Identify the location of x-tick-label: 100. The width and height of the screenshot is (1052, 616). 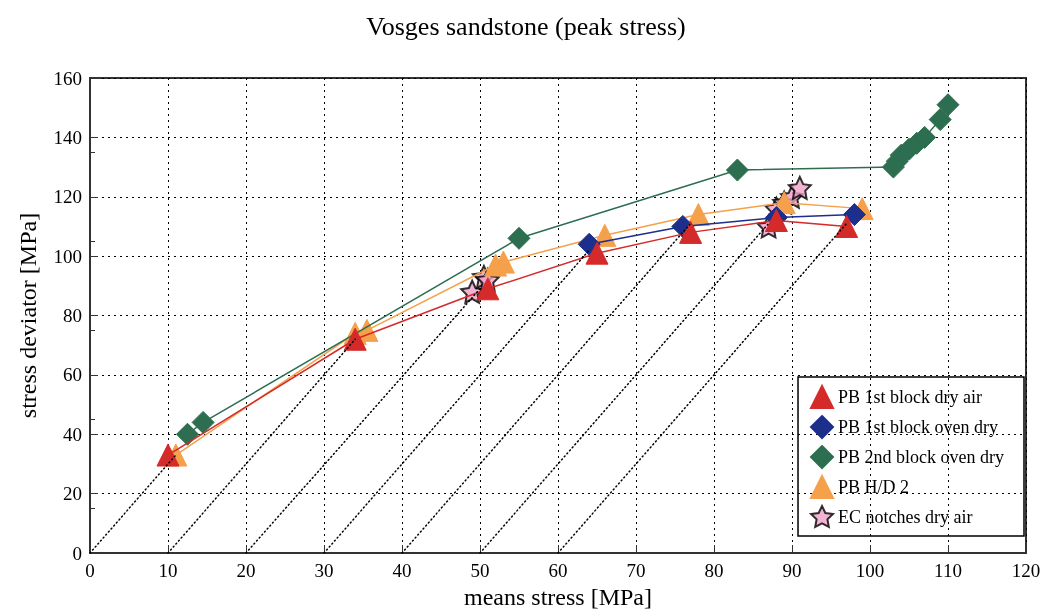
(870, 570).